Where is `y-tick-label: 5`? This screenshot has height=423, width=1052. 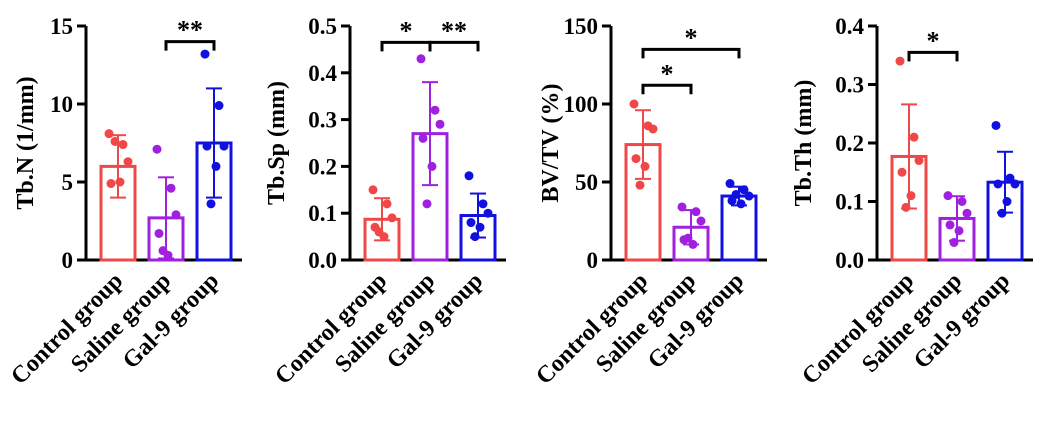
y-tick-label: 5 is located at coordinates (68, 182).